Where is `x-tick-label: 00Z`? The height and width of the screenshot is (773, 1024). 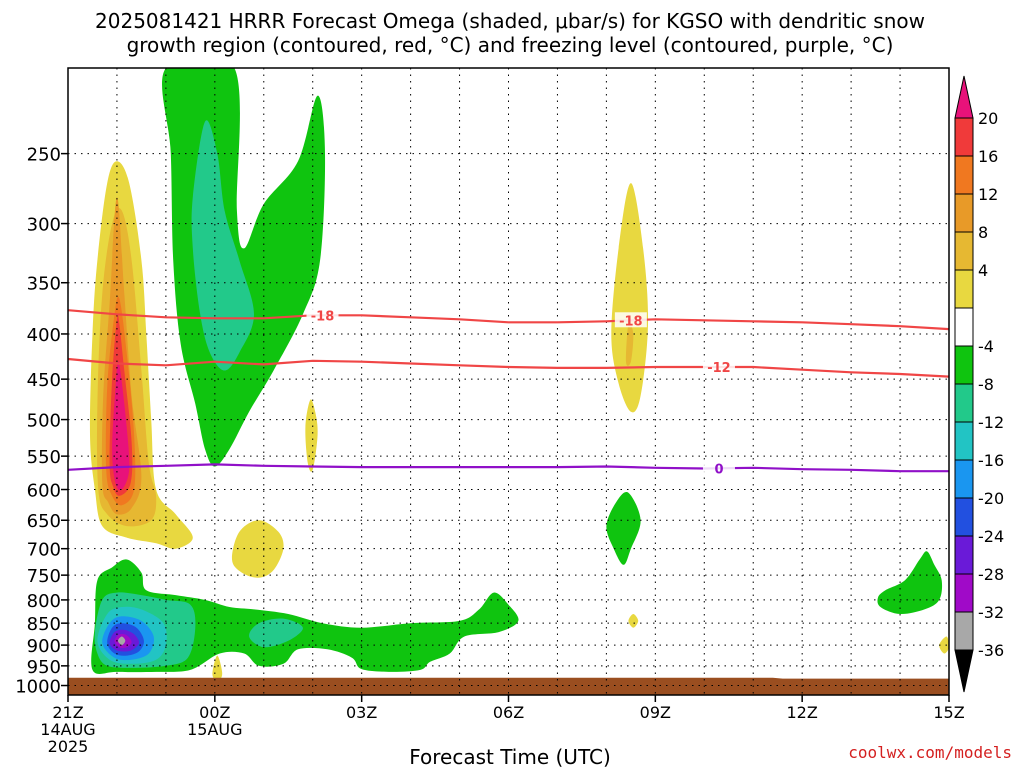 x-tick-label: 00Z is located at coordinates (214, 712).